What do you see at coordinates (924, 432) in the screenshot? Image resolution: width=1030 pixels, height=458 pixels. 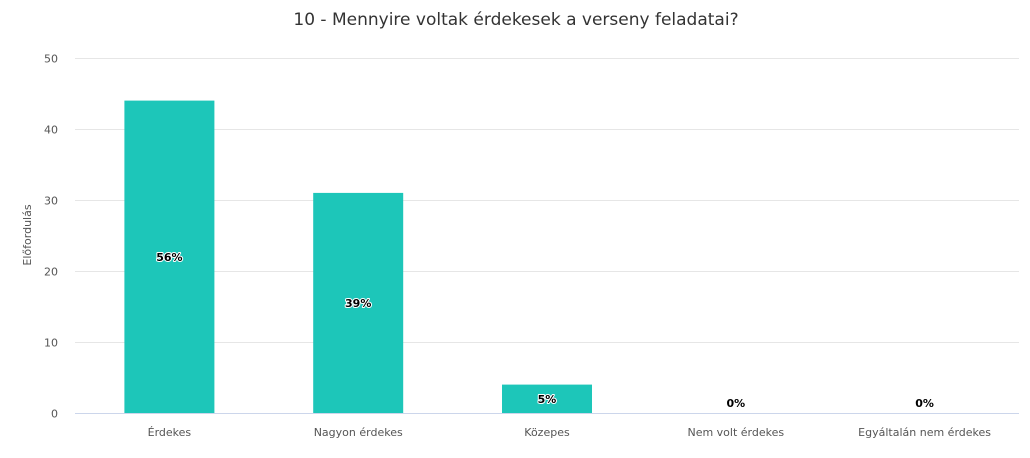 I see `x-tick-label: Egyáltalán nem érdekes` at bounding box center [924, 432].